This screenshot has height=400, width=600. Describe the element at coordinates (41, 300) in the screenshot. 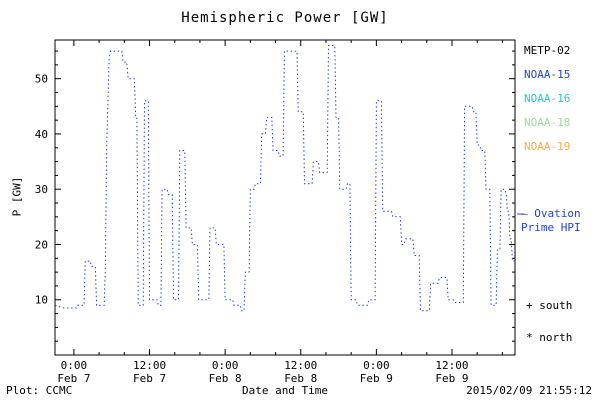

I see `y-tick-label: 10` at that location.